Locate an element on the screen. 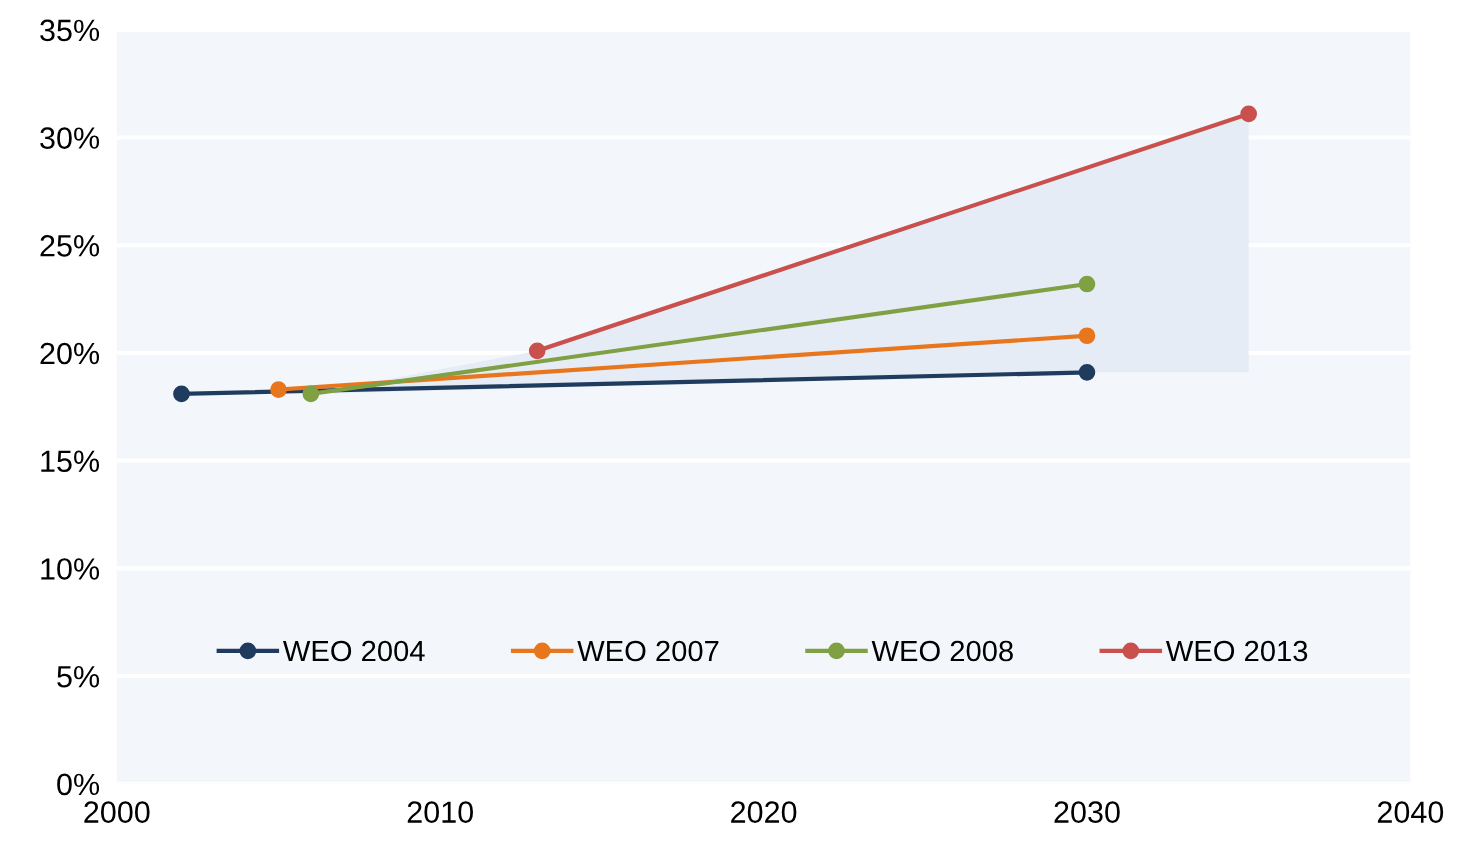  x-tick-label: 2030 is located at coordinates (1087, 812).